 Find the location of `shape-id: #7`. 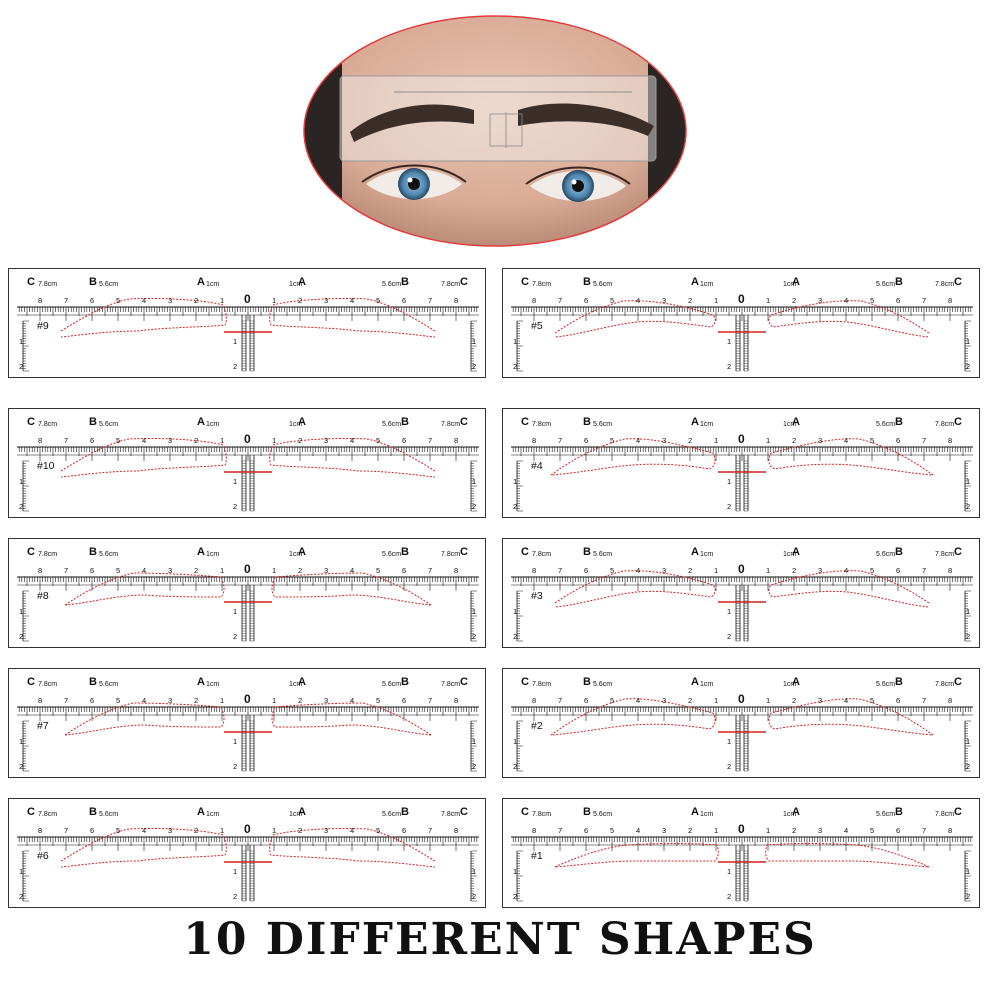

shape-id: #7 is located at coordinates (43, 726).